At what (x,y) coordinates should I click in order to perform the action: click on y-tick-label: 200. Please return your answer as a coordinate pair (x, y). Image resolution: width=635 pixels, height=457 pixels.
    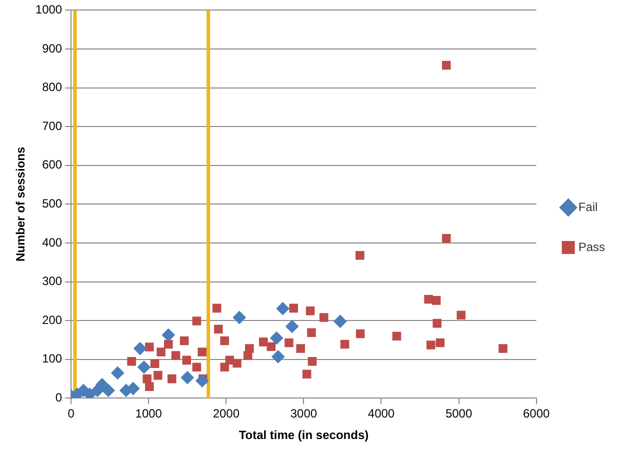
    Looking at the image, I should click on (52, 319).